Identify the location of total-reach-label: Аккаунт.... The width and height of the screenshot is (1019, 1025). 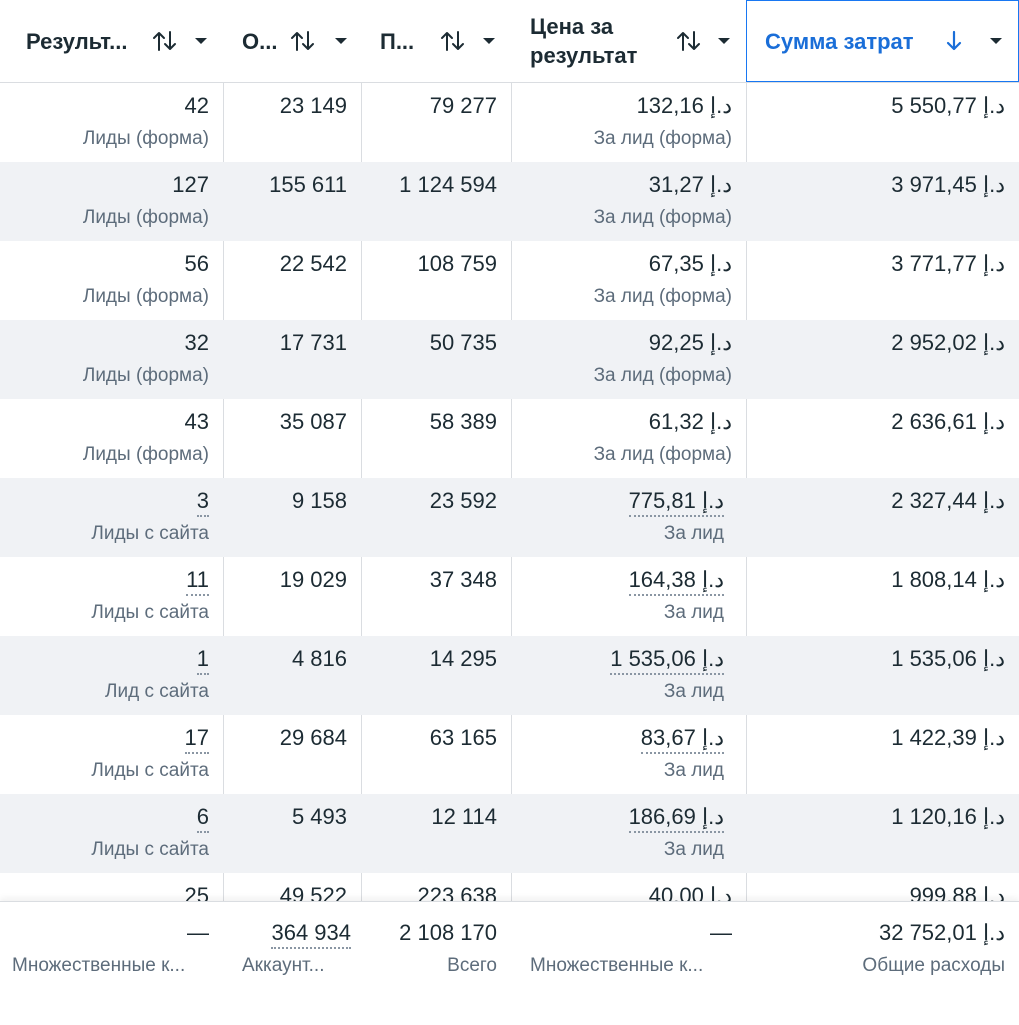
(283, 965).